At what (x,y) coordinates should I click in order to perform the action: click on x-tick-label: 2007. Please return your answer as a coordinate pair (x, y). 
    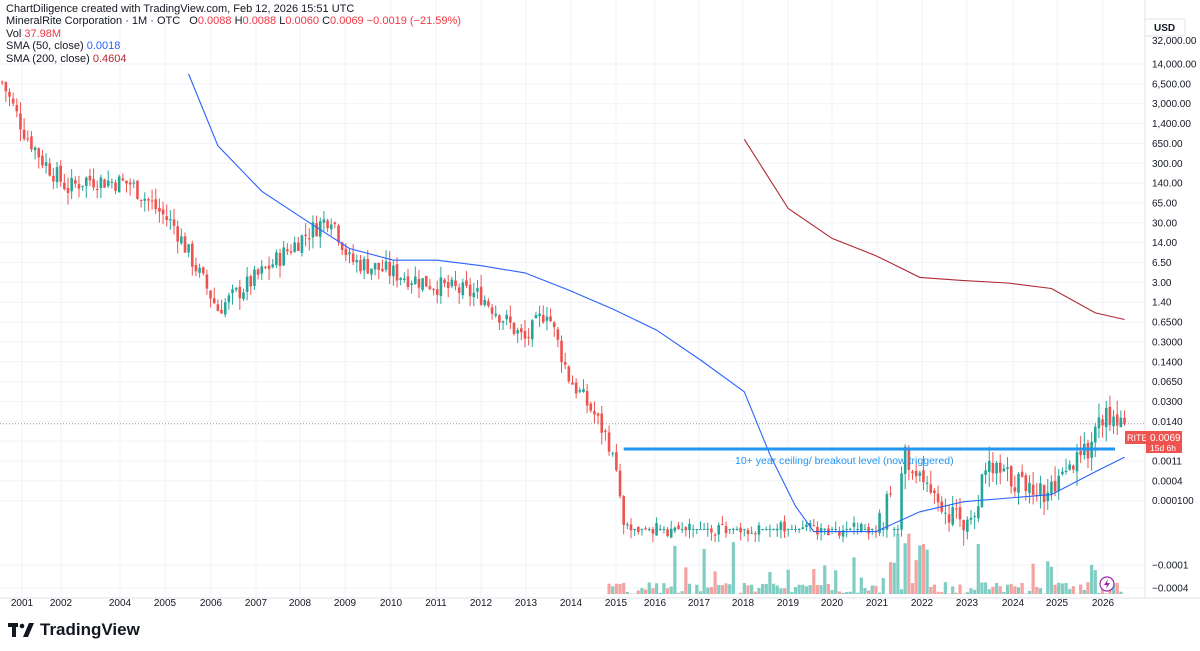
    Looking at the image, I should click on (256, 603).